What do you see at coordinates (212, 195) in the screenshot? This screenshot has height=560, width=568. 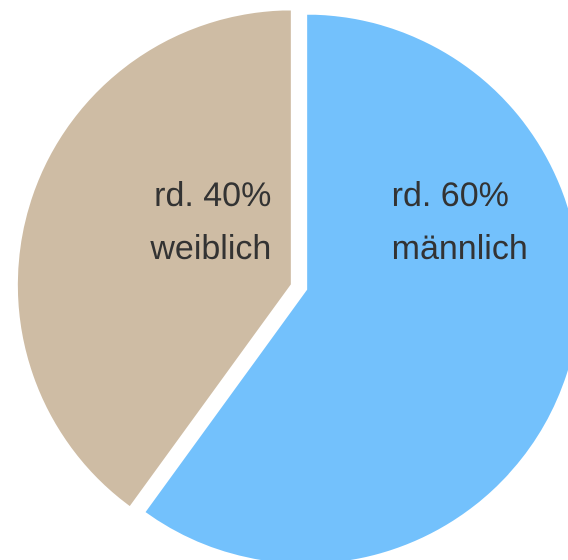 I see `slice-value-label: rd. 40%` at bounding box center [212, 195].